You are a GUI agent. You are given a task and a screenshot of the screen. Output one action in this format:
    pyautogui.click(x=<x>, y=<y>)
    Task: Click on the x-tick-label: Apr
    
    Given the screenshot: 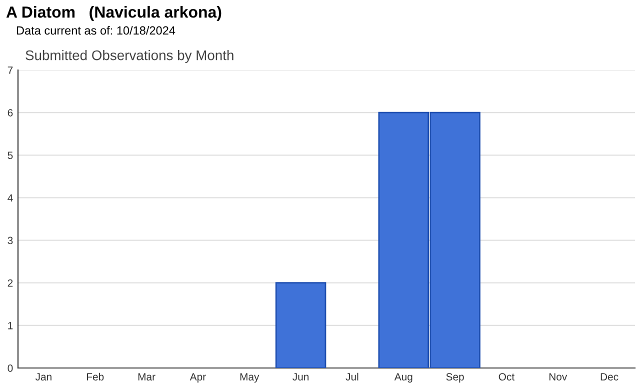 What is the action you would take?
    pyautogui.click(x=198, y=378)
    